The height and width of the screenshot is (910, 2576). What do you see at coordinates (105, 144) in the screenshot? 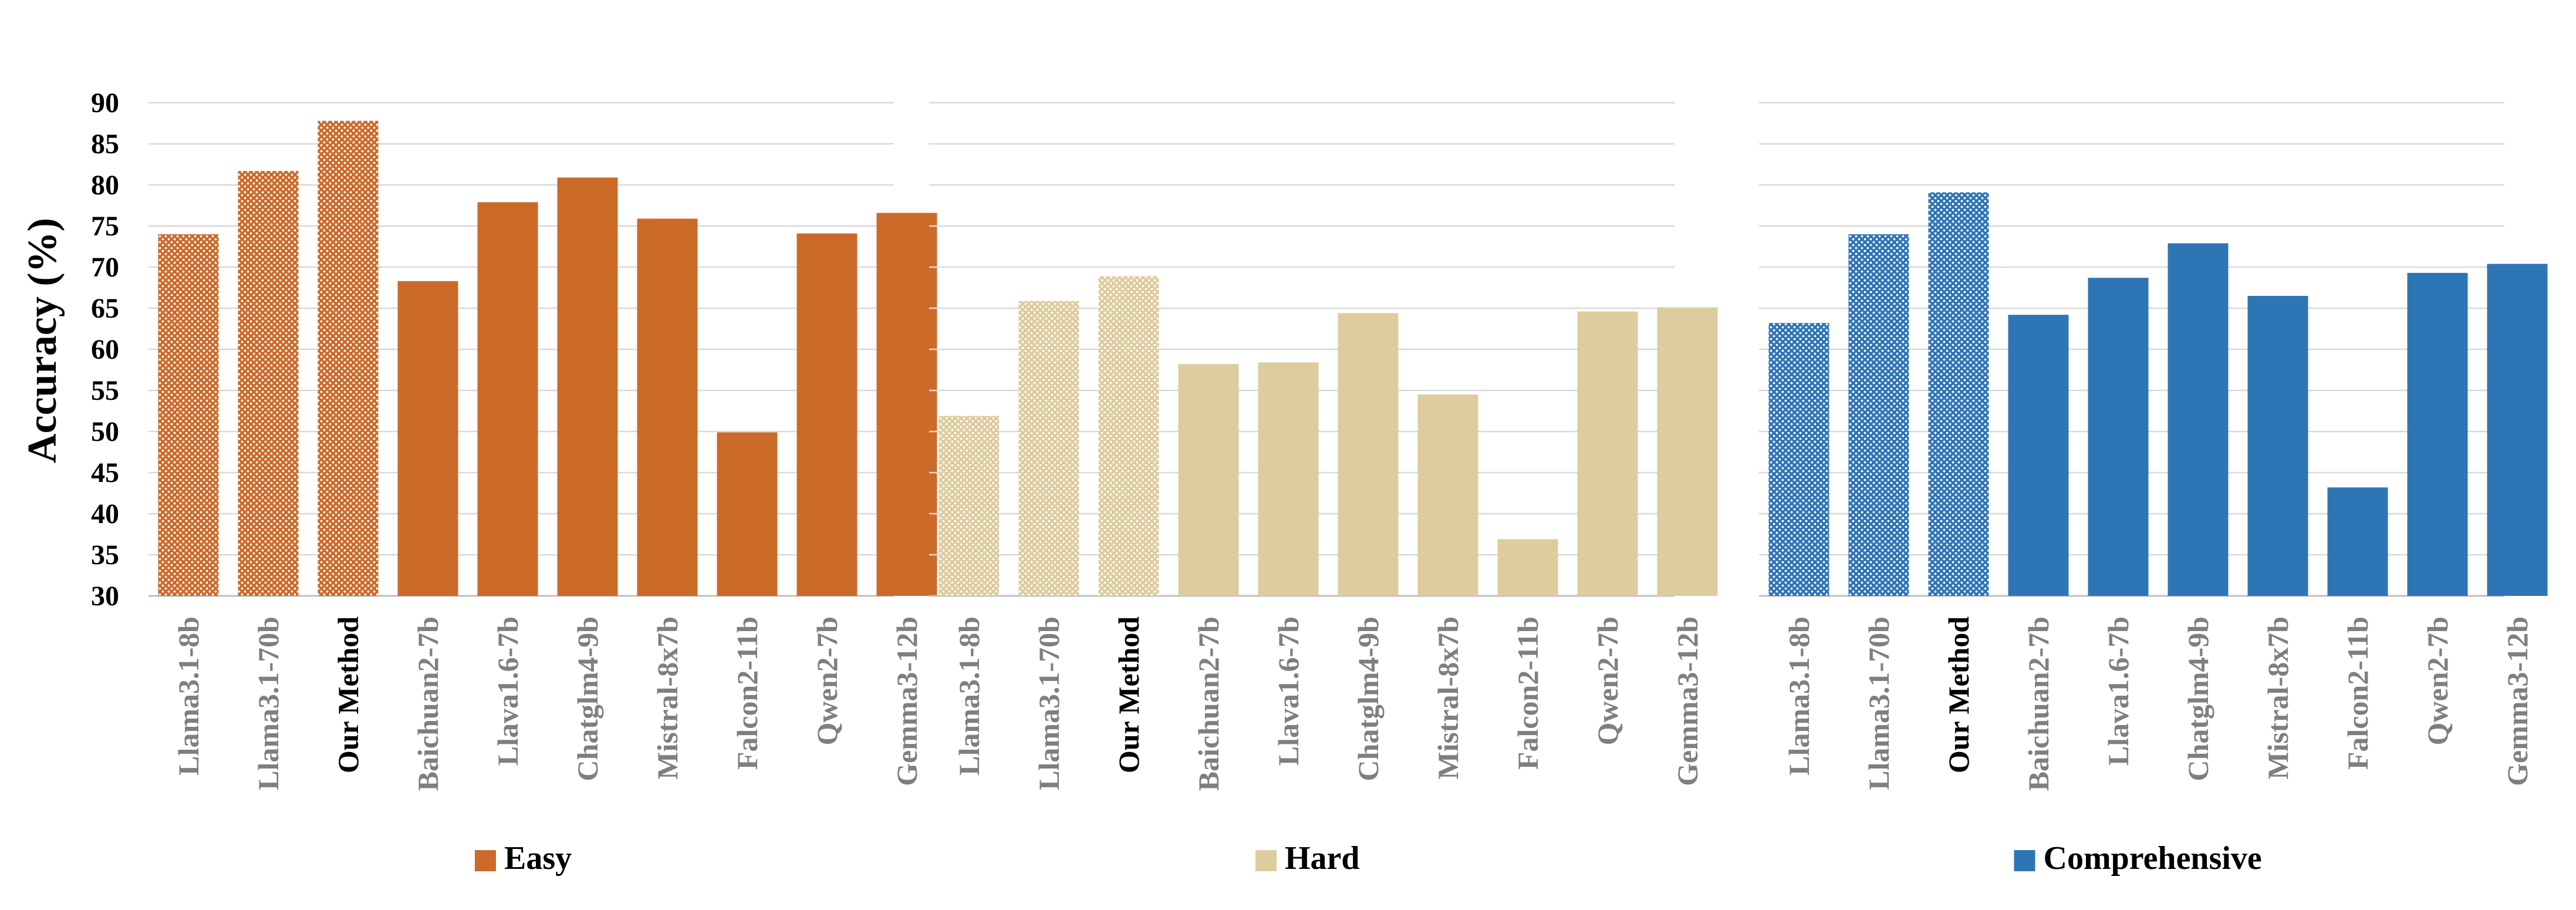
I see `y-tick-label: 85` at bounding box center [105, 144].